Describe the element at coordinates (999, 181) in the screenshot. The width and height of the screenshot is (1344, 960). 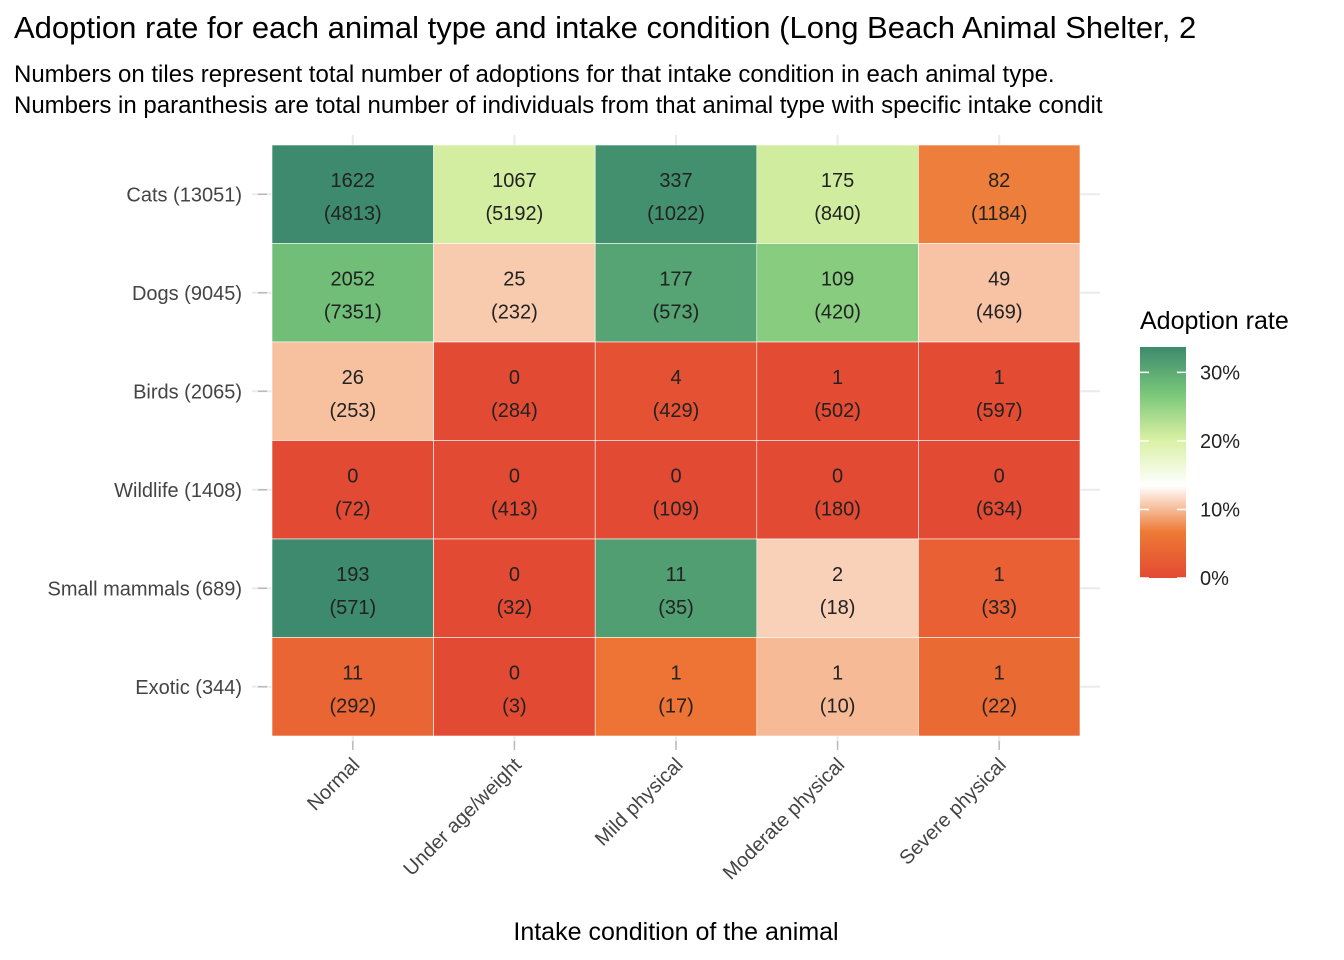
I see `tile-adoption-count: 82` at that location.